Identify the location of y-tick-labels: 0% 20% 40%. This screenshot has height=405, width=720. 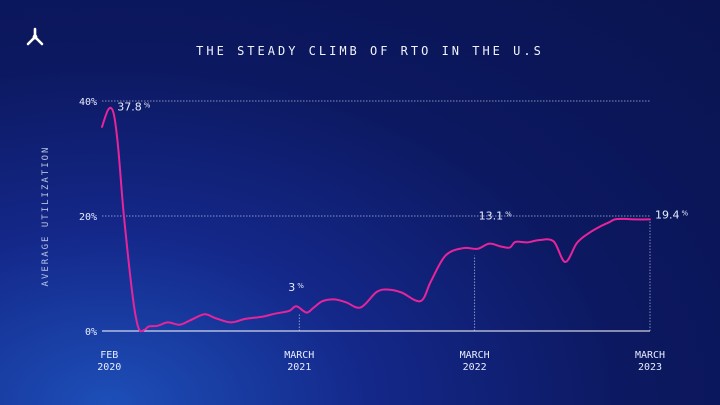
(88, 217).